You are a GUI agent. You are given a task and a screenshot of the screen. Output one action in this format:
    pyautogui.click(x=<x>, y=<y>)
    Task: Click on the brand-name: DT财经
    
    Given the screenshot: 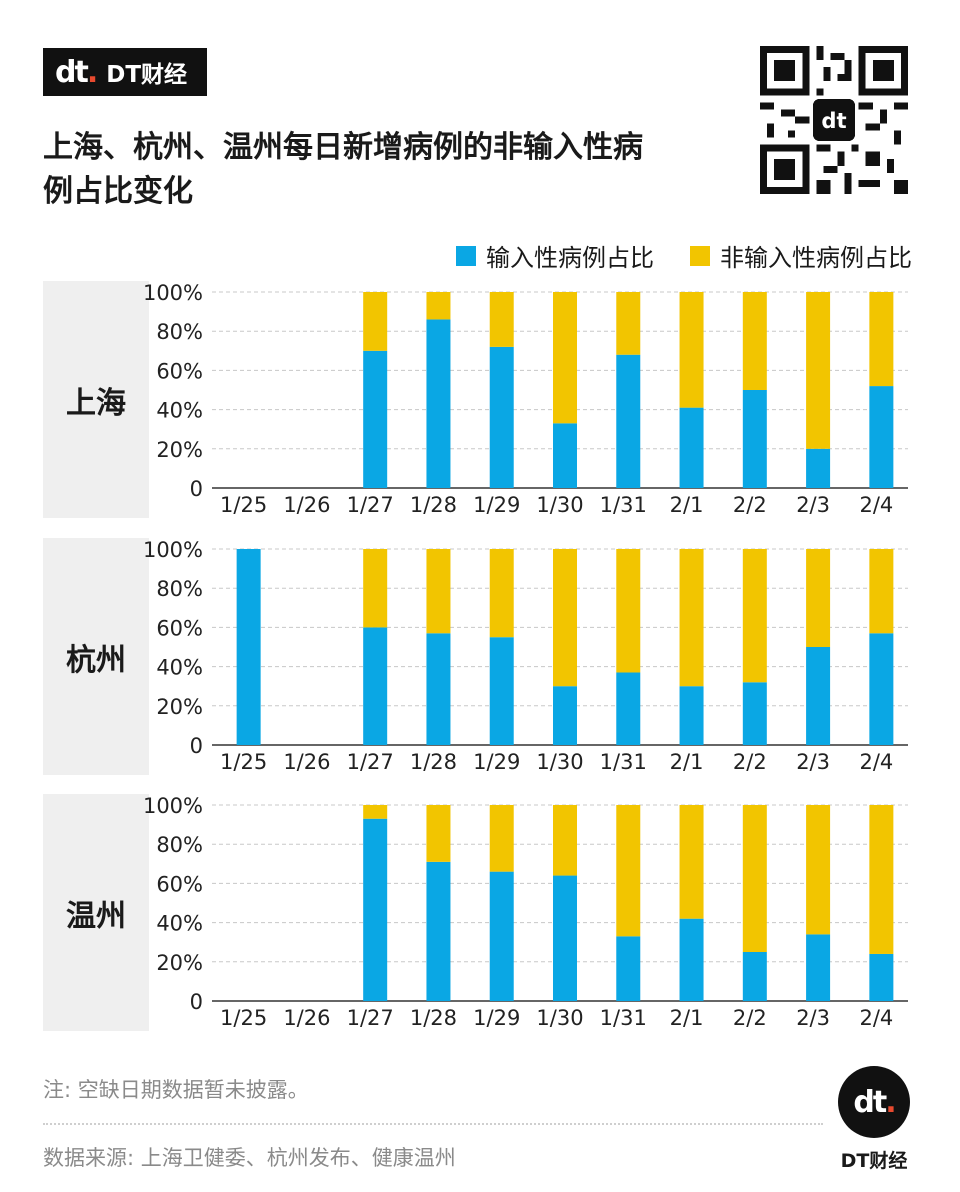 What is the action you would take?
    pyautogui.click(x=147, y=75)
    